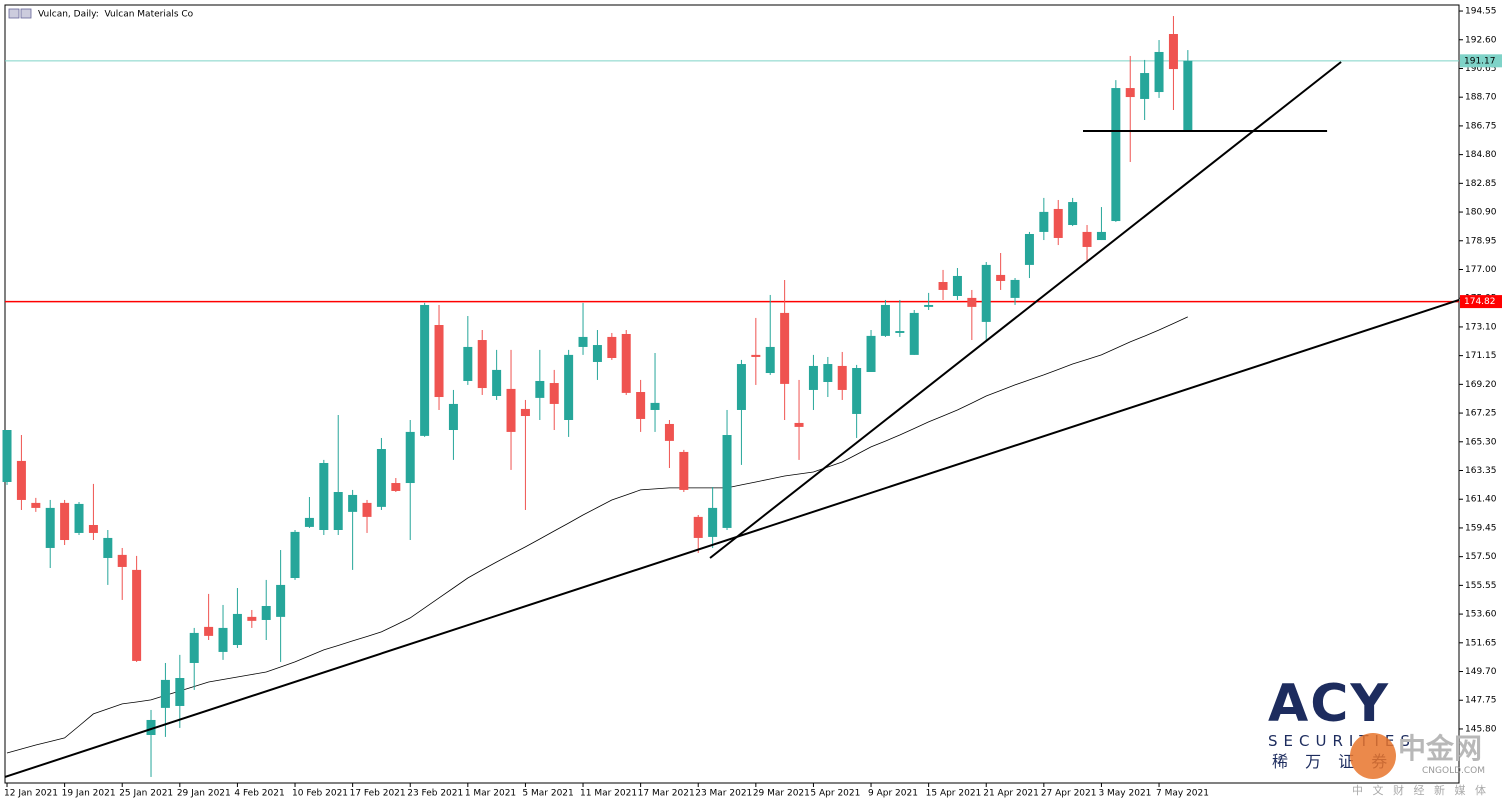 Image resolution: width=1506 pixels, height=806 pixels. I want to click on y-tick-label: 180.90, so click(1481, 213).